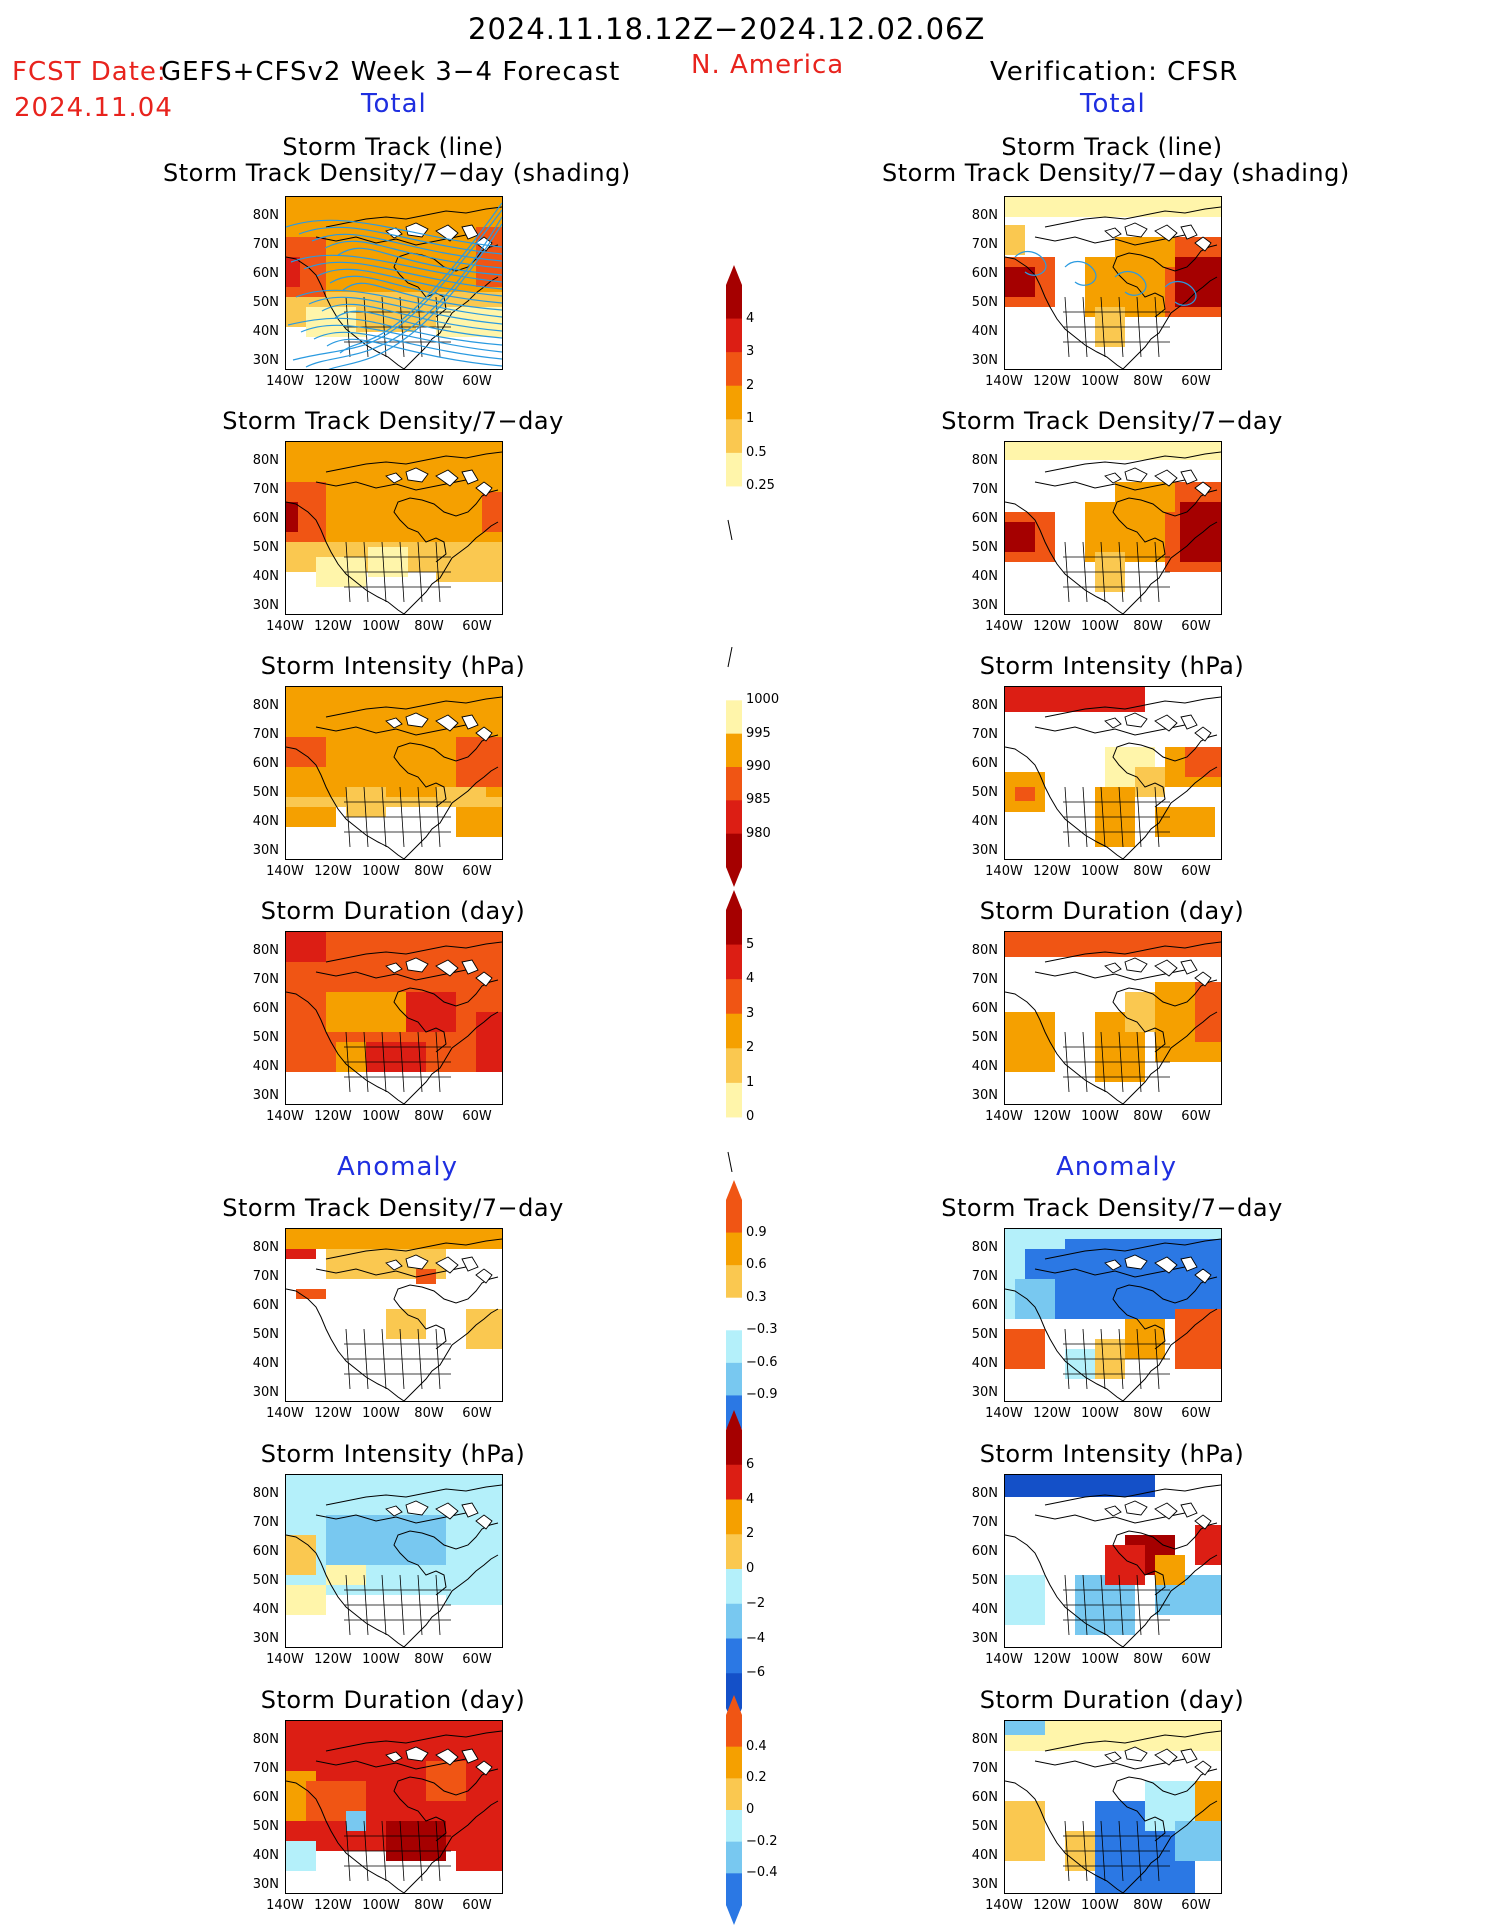 The image size is (1487, 1929). I want to click on intensity-anom-vr-lat-tick: 60N, so click(984, 1551).